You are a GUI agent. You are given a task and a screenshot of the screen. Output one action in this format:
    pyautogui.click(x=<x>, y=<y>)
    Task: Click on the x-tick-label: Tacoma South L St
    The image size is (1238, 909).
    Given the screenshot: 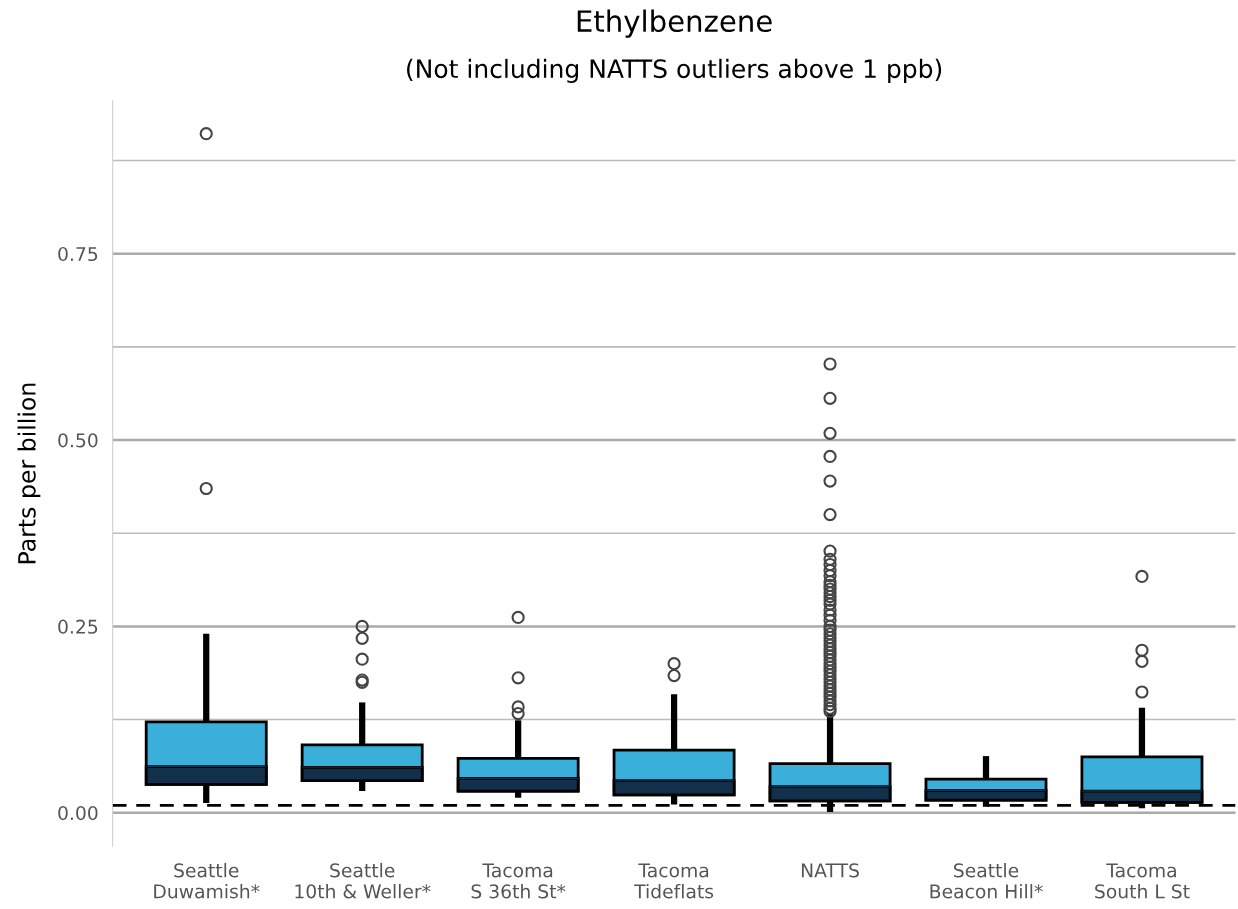 What is the action you would take?
    pyautogui.click(x=1142, y=881)
    